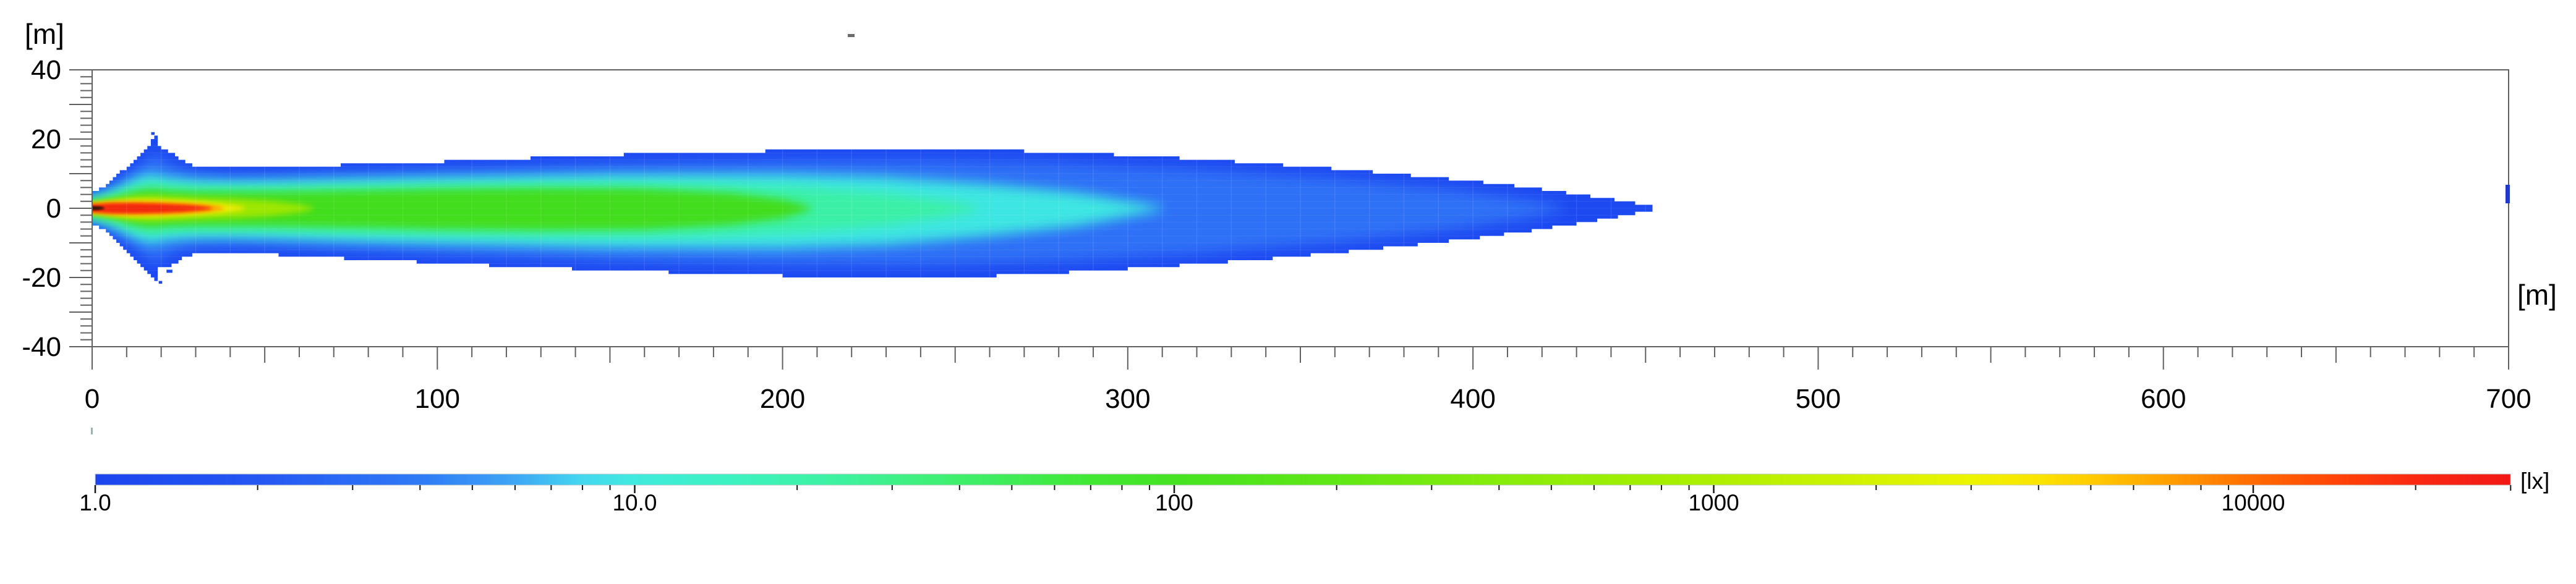 This screenshot has height=584, width=2576. What do you see at coordinates (98, 208) in the screenshot?
I see `beam-contour-30000lx` at bounding box center [98, 208].